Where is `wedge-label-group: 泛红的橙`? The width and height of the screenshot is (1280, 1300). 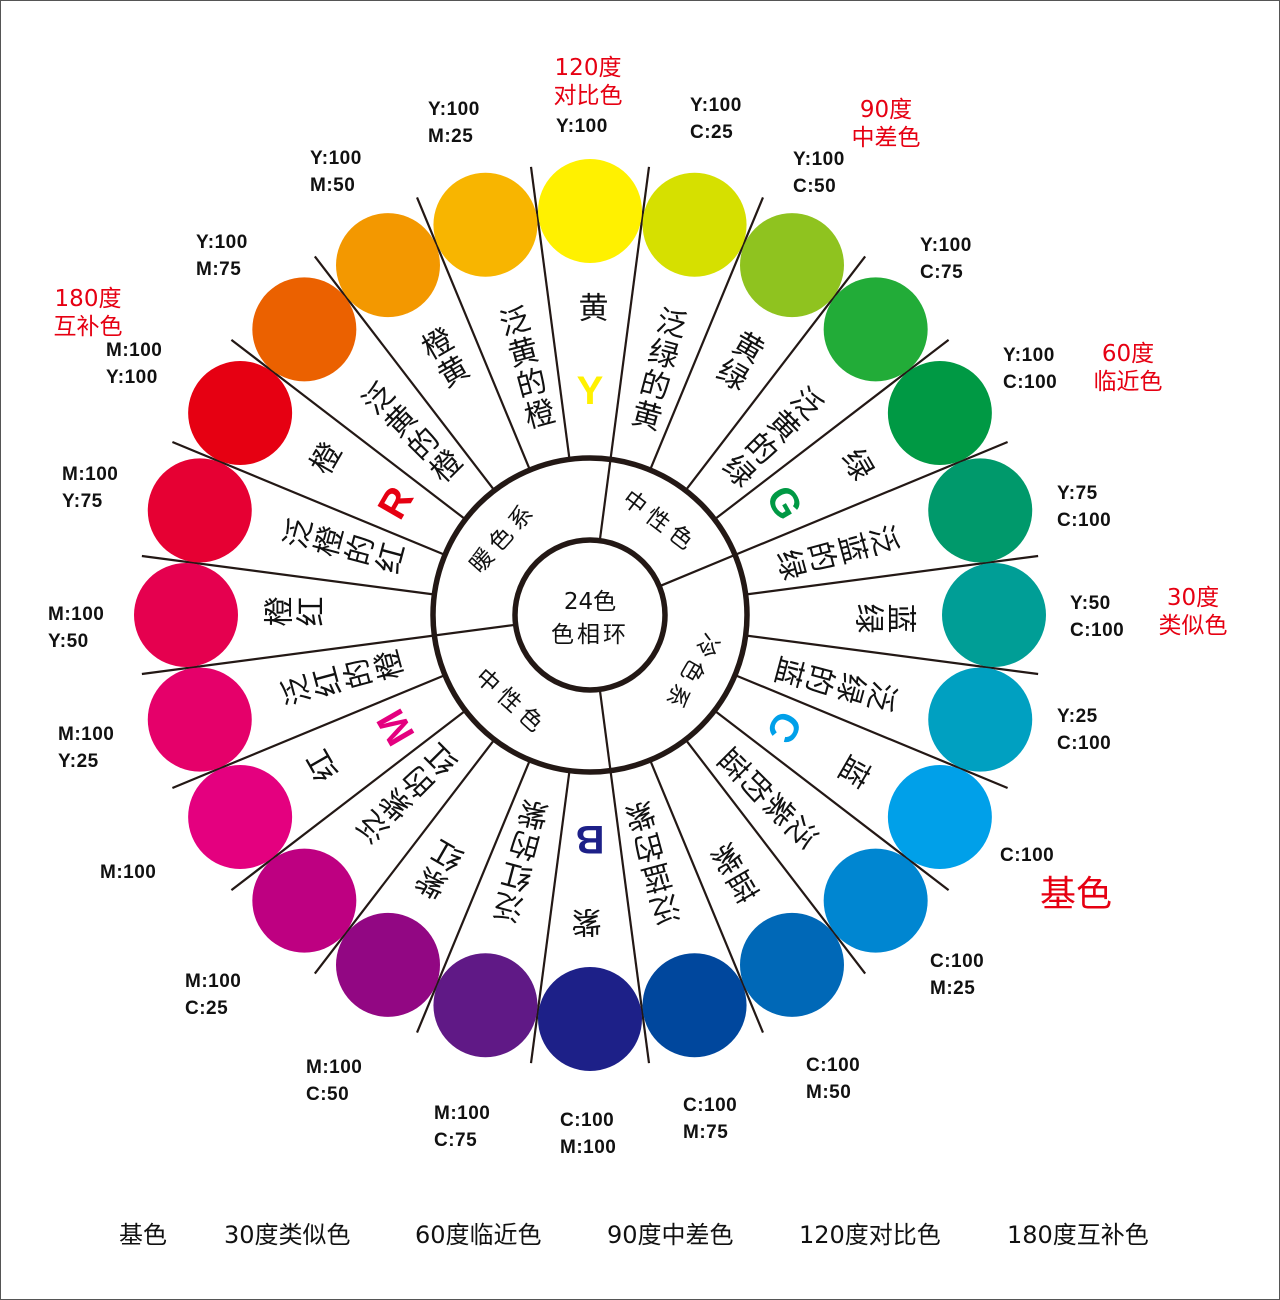
wedge-label-group: 泛红的橙 is located at coordinates (343, 681).